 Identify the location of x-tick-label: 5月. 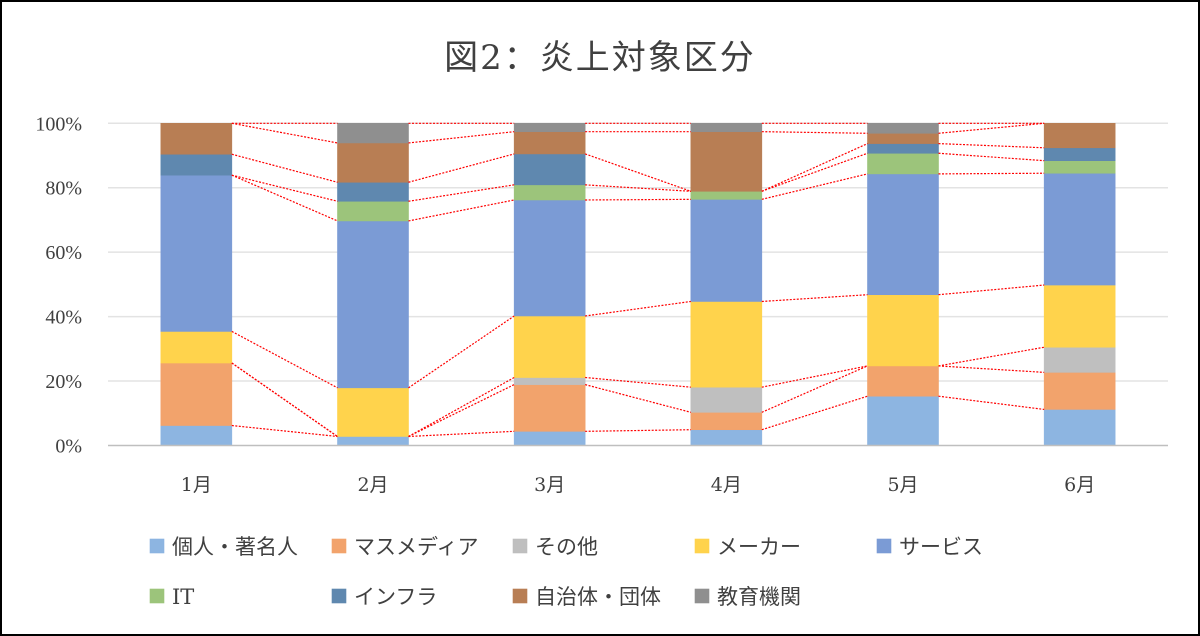
(902, 485).